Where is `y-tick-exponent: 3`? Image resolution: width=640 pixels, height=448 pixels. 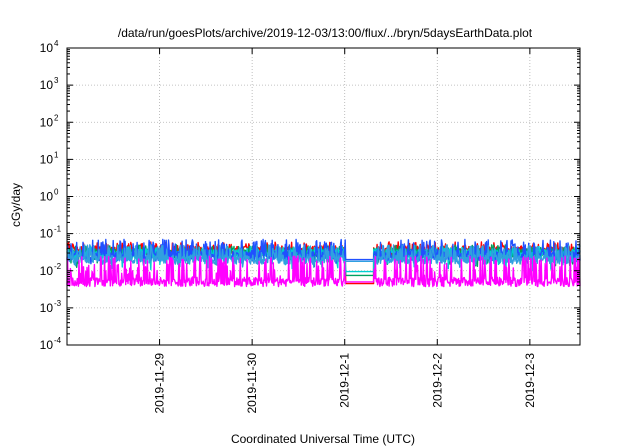
y-tick-exponent: 3 is located at coordinates (56, 80).